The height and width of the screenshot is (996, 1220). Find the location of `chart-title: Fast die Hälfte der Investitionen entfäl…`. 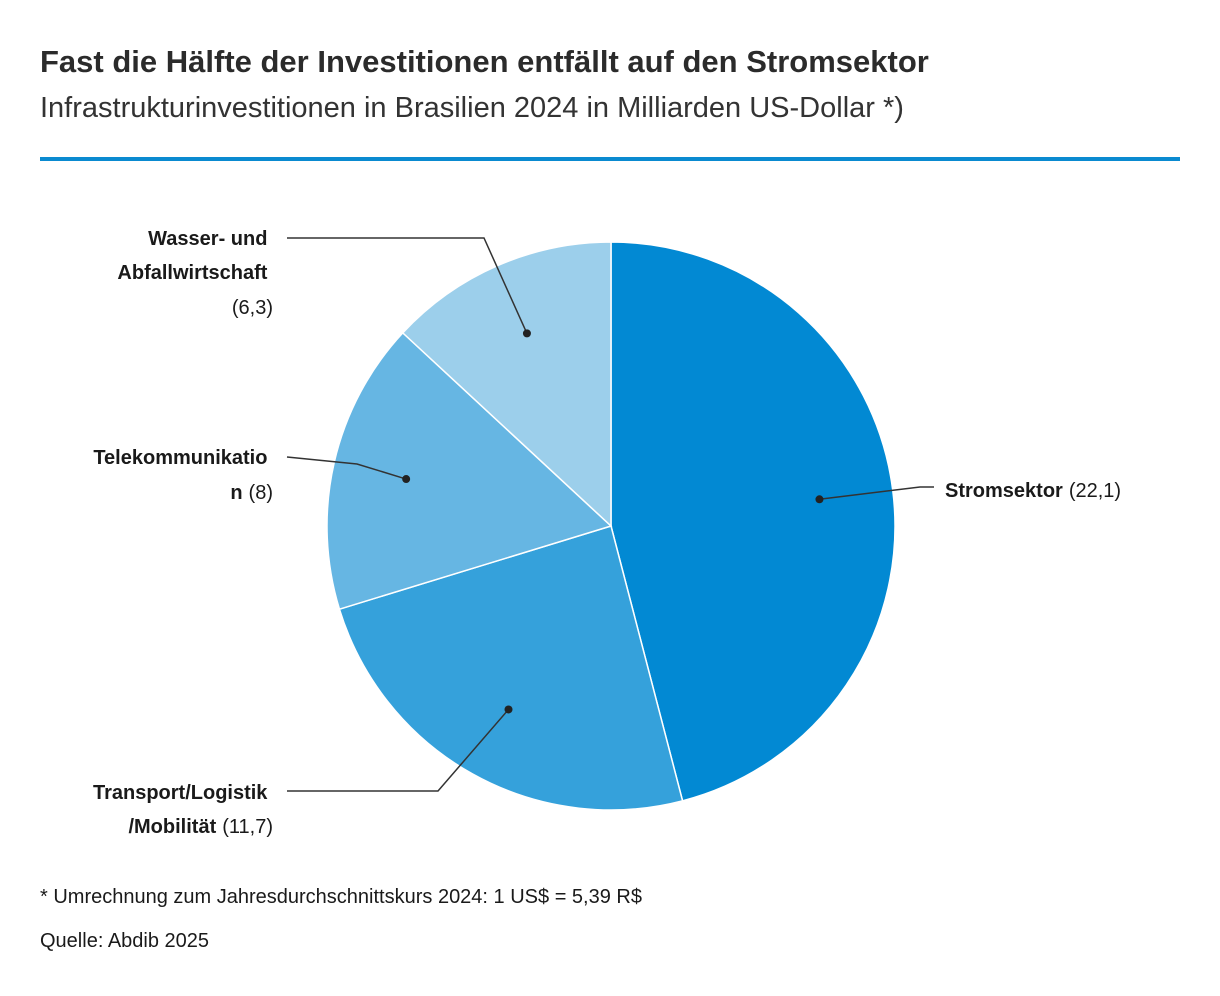

chart-title: Fast die Hälfte der Investitionen entfäl… is located at coordinates (484, 61).